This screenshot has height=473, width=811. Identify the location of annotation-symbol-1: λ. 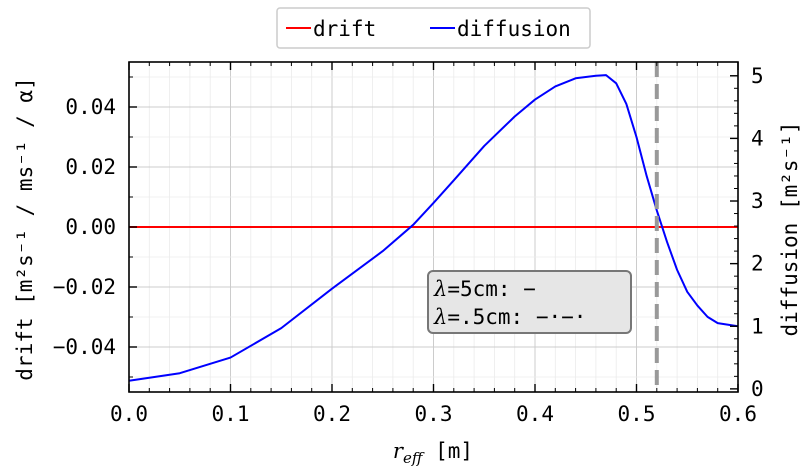
(440, 289).